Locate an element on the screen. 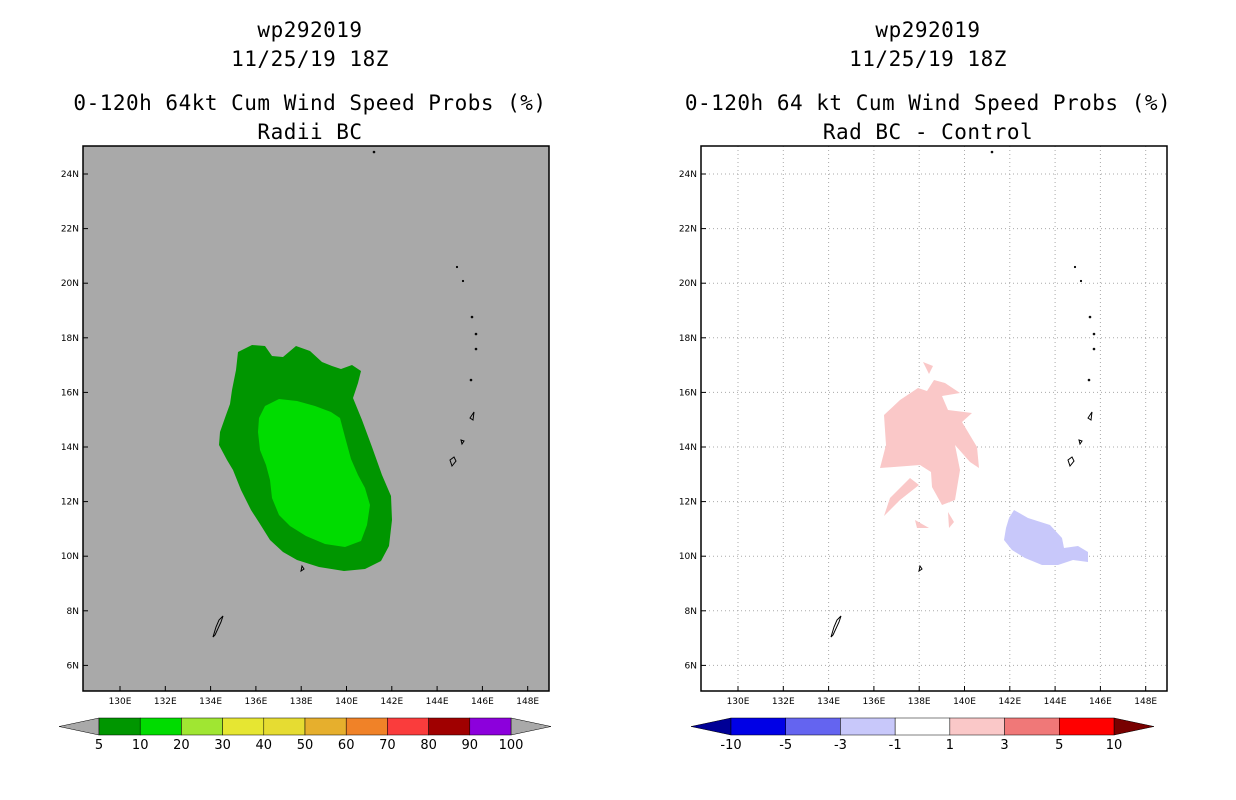 The width and height of the screenshot is (1236, 800). right-title-storm-id: wp292019 is located at coordinates (928, 30).